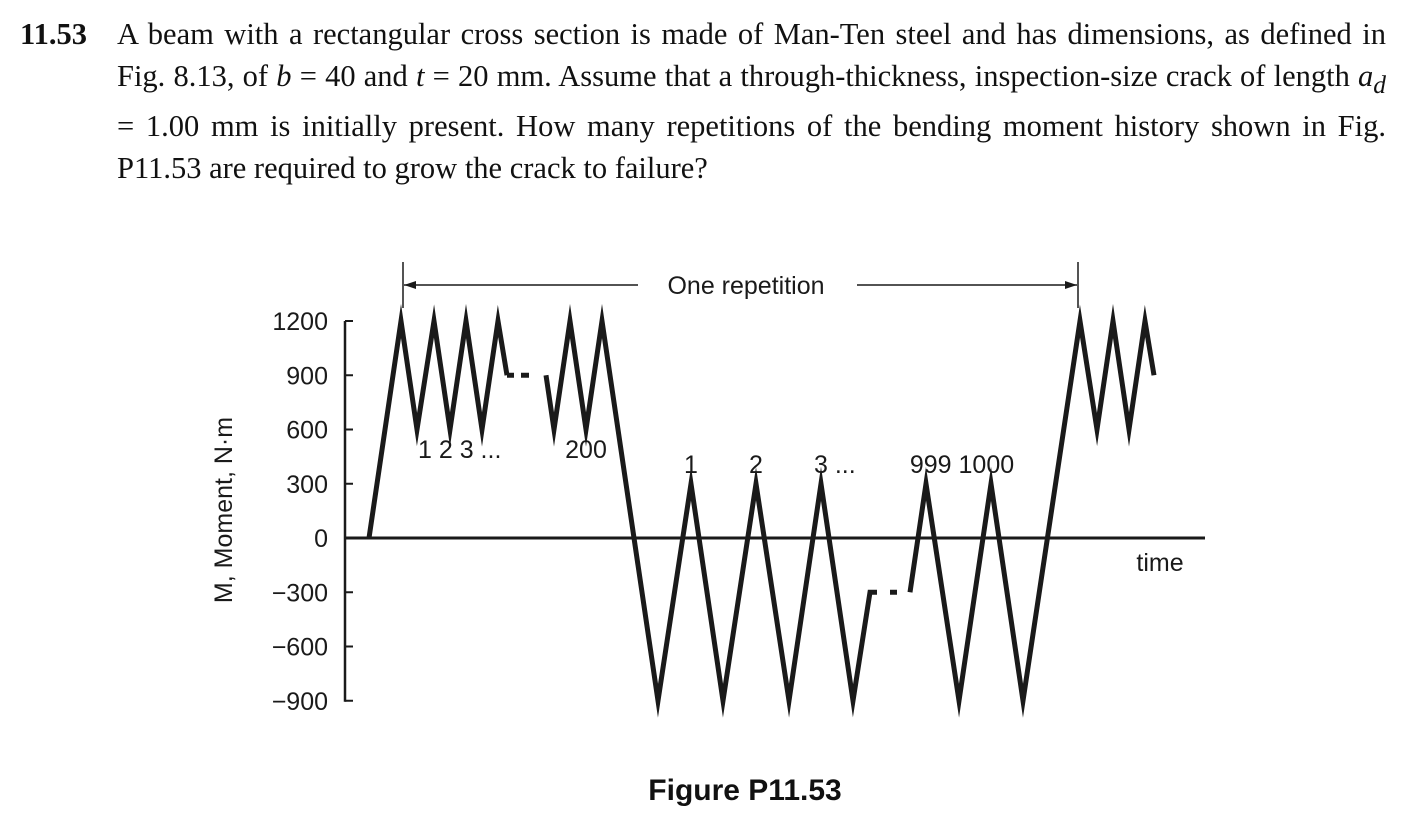  I want to click on figure-caption: Figure P11.53, so click(745, 790).